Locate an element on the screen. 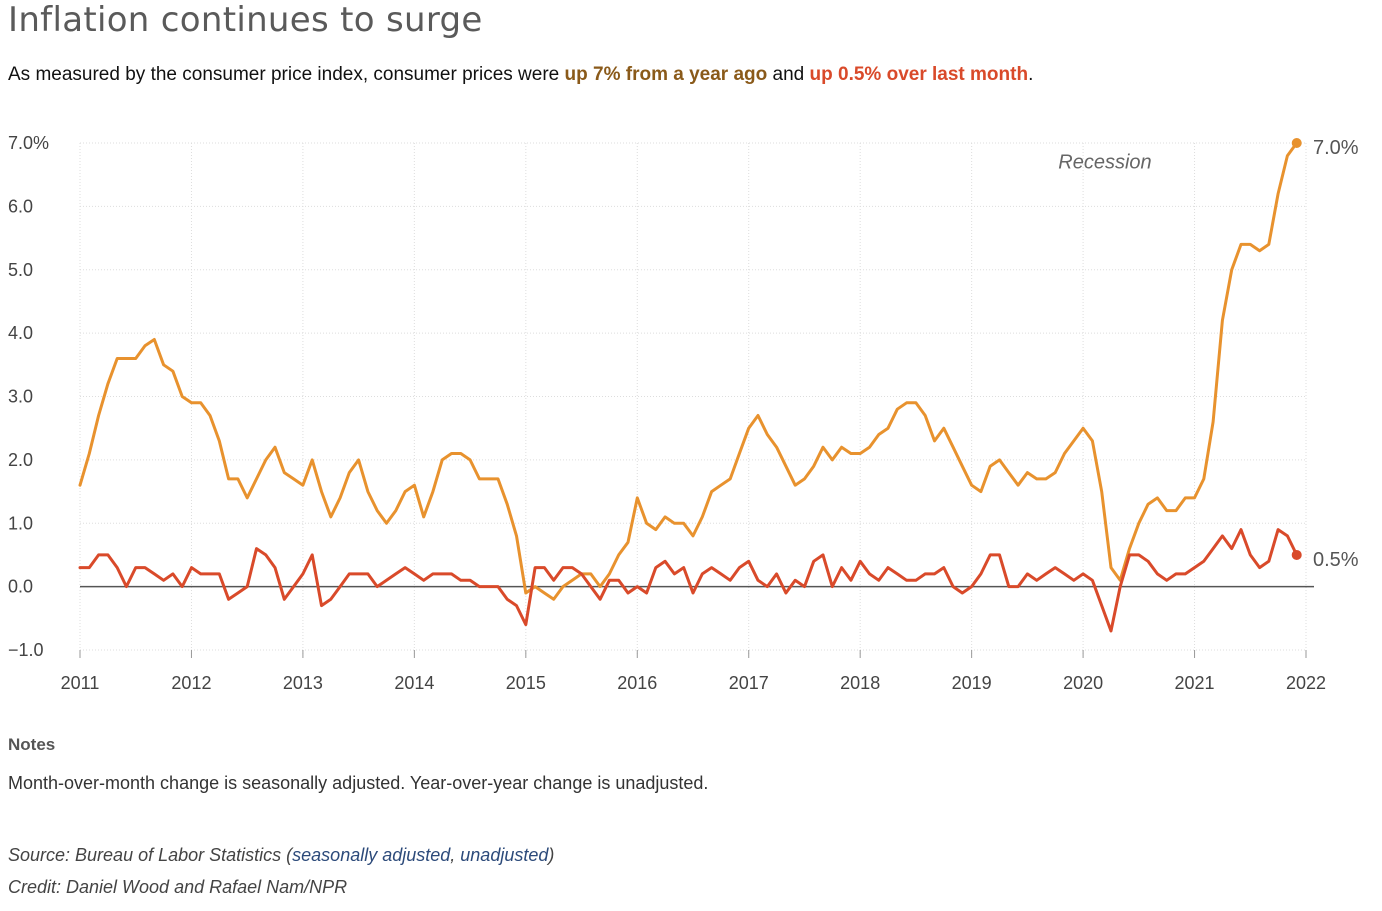  credit-line: Credit: Daniel Wood and Rafael Nam/NPR is located at coordinates (178, 887).